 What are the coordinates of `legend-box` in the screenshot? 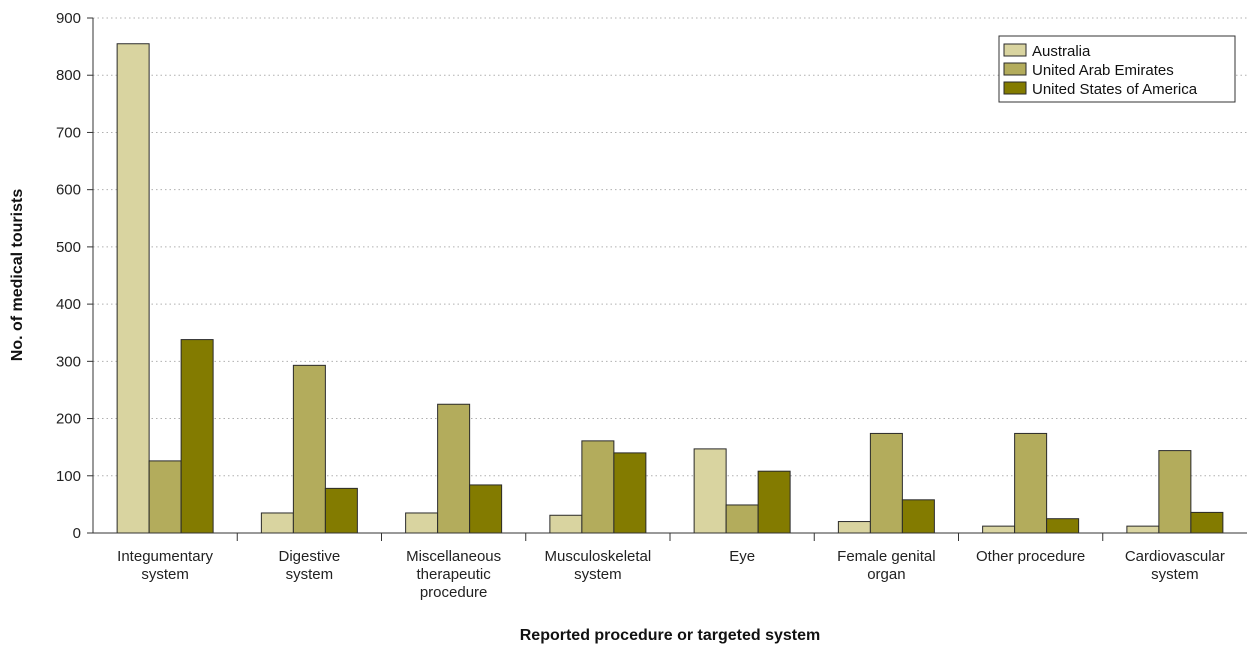 It's located at (1117, 69).